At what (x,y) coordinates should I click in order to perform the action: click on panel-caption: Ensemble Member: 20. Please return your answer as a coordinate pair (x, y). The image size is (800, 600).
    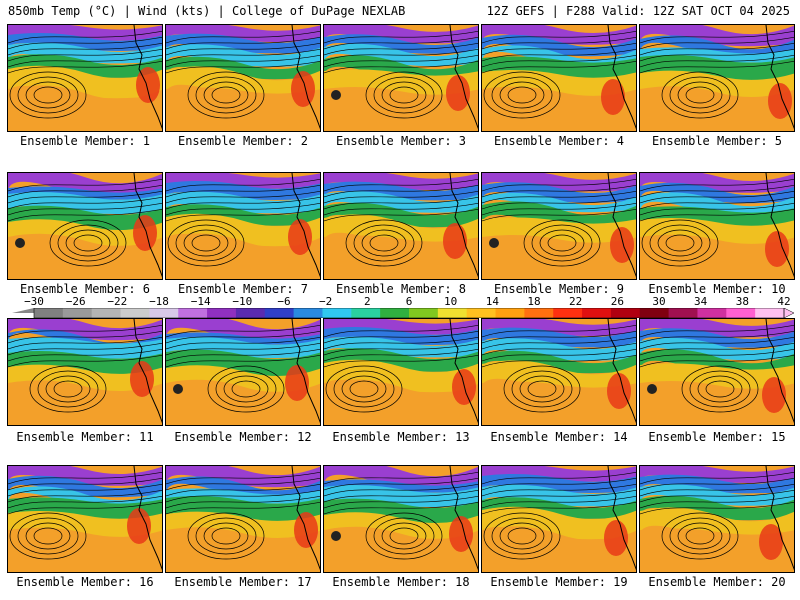
    Looking at the image, I should click on (717, 582).